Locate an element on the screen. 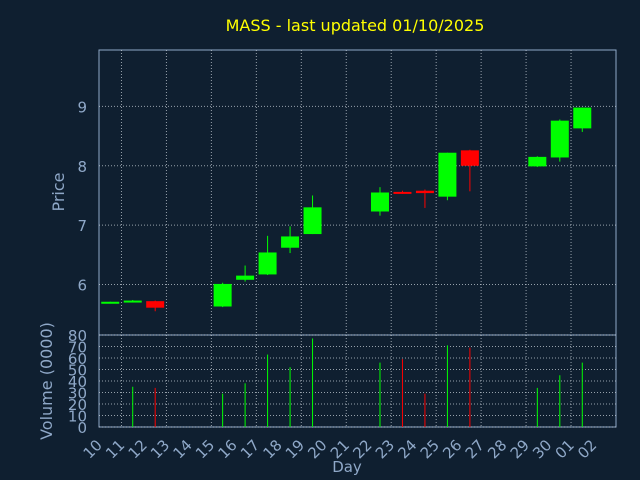 This screenshot has width=640, height=480. volume-tick-label: 80 is located at coordinates (77, 336).